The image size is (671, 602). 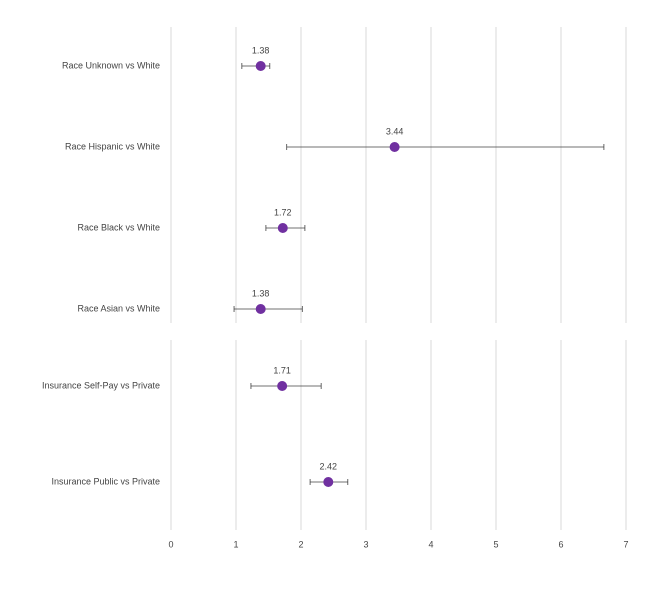 What do you see at coordinates (625, 544) in the screenshot?
I see `x-tick-label: 7` at bounding box center [625, 544].